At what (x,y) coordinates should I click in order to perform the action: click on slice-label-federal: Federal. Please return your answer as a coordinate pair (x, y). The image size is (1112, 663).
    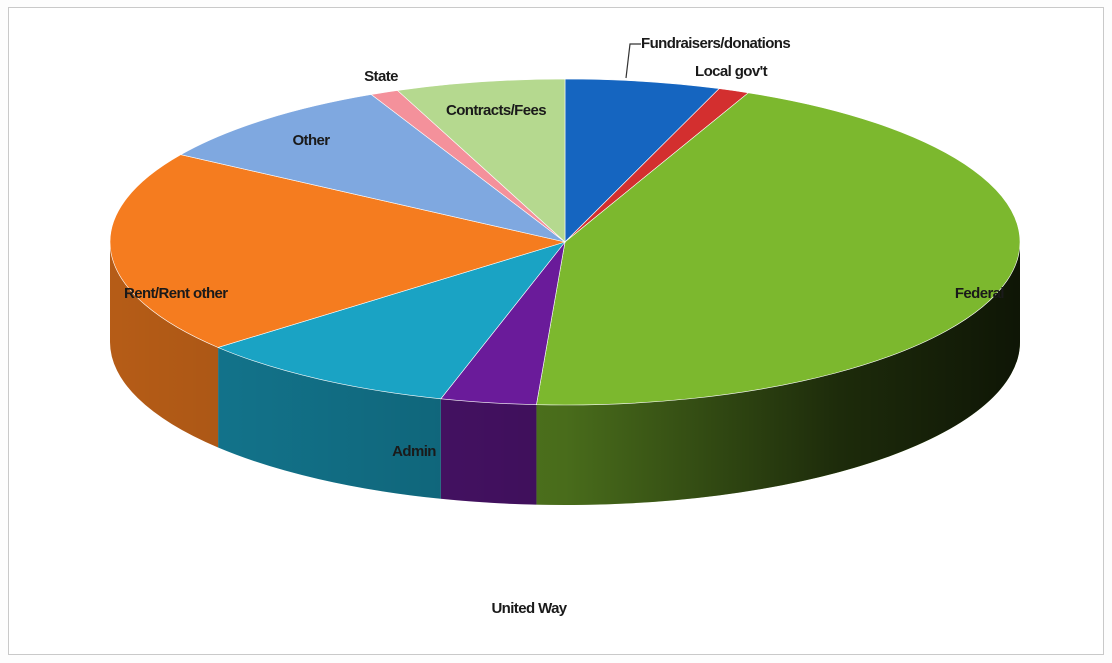
    Looking at the image, I should click on (980, 293).